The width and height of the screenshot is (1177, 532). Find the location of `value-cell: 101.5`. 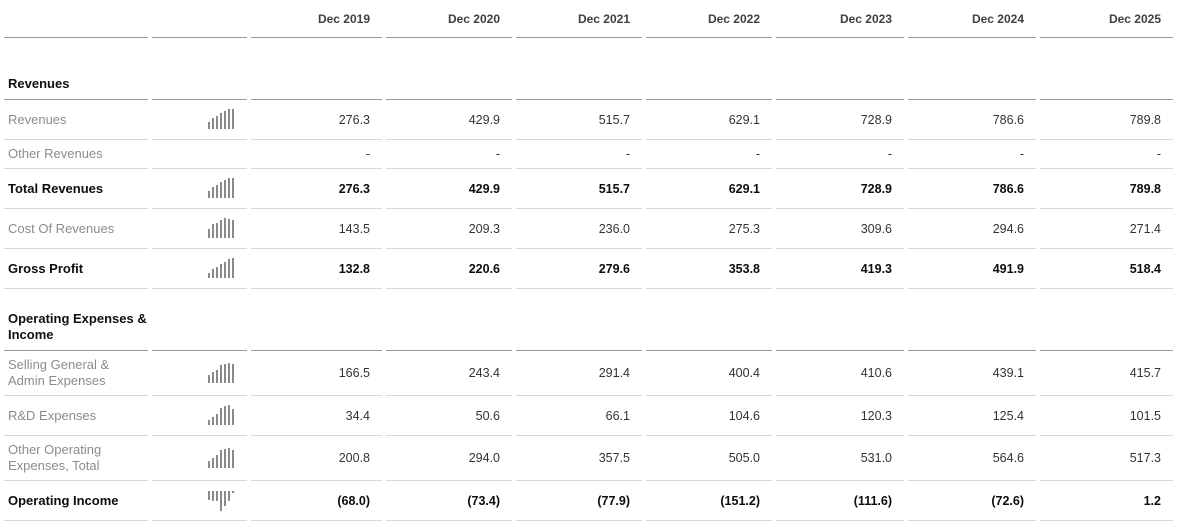

value-cell: 101.5 is located at coordinates (1106, 416).